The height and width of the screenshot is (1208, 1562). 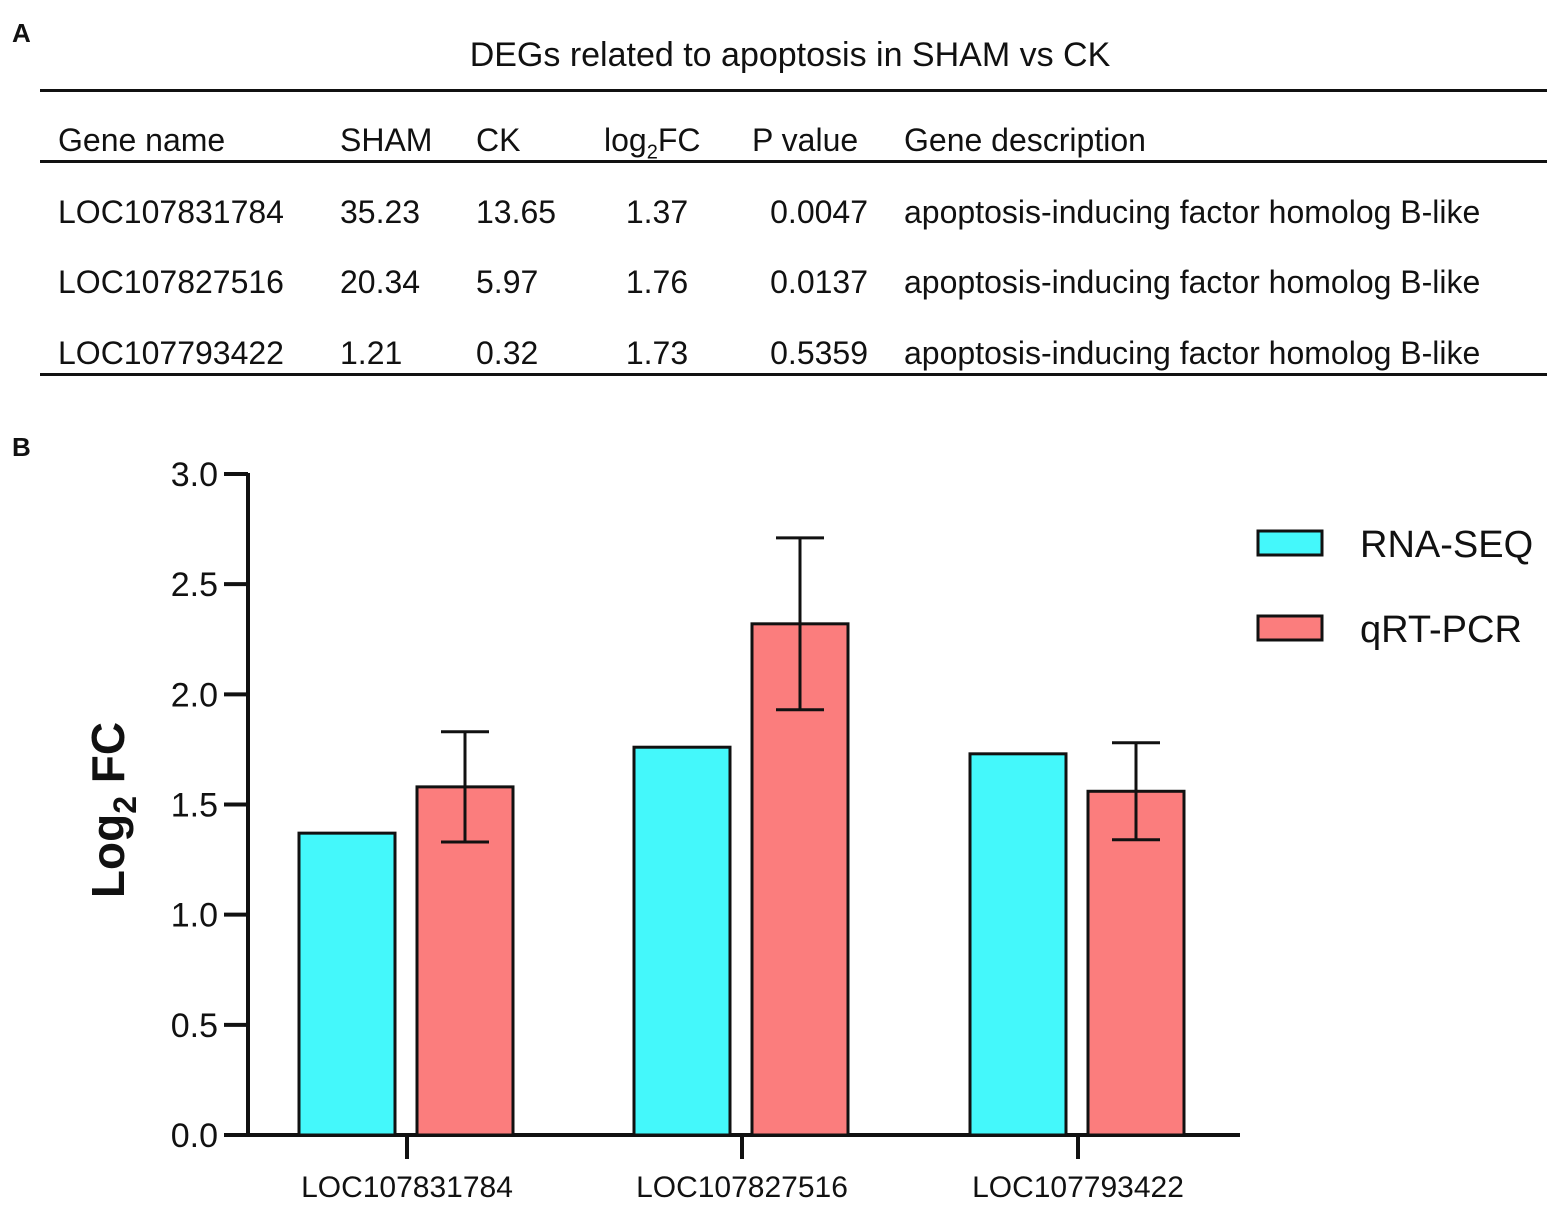 I want to click on panel-a-label: A, so click(x=21, y=33).